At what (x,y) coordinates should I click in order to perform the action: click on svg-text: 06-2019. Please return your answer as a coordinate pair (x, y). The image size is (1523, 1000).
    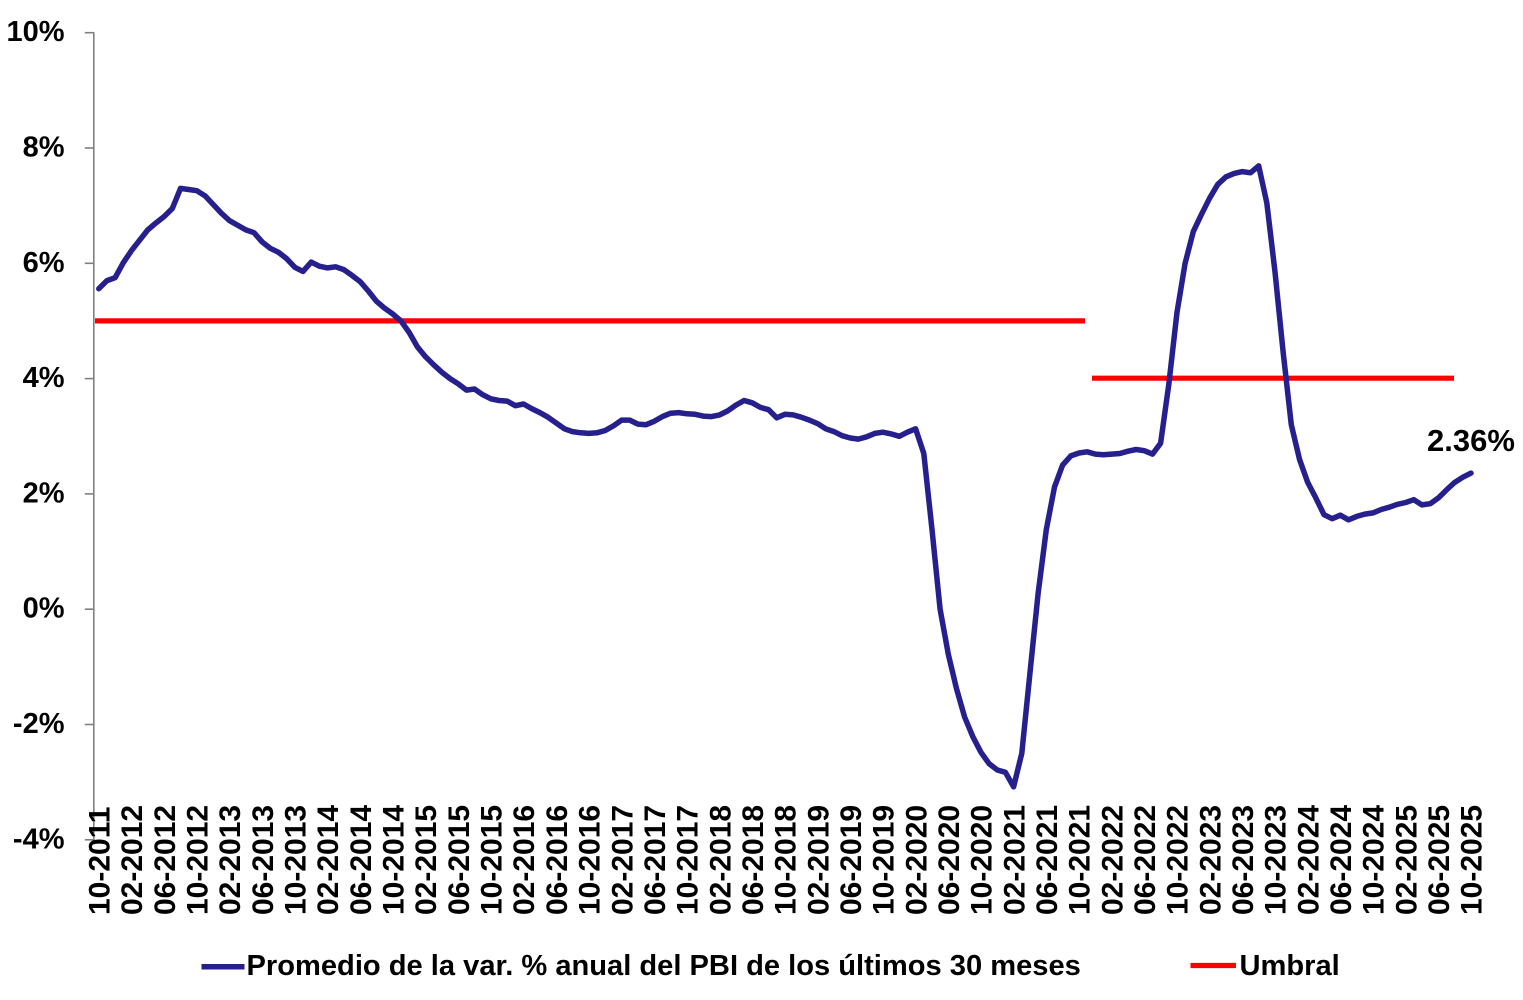
    Looking at the image, I should click on (851, 860).